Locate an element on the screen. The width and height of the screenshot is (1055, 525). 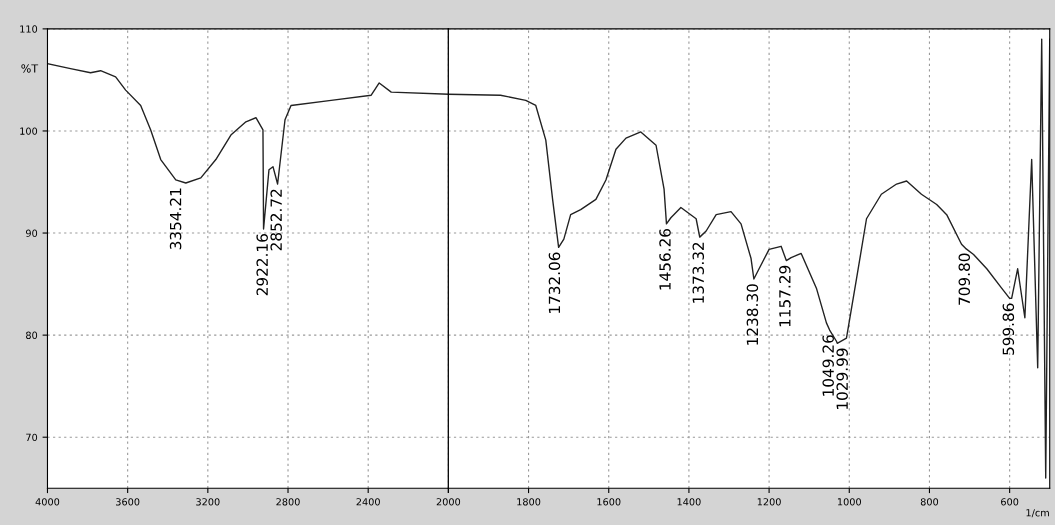
annotation: 1238.30 is located at coordinates (752, 314).